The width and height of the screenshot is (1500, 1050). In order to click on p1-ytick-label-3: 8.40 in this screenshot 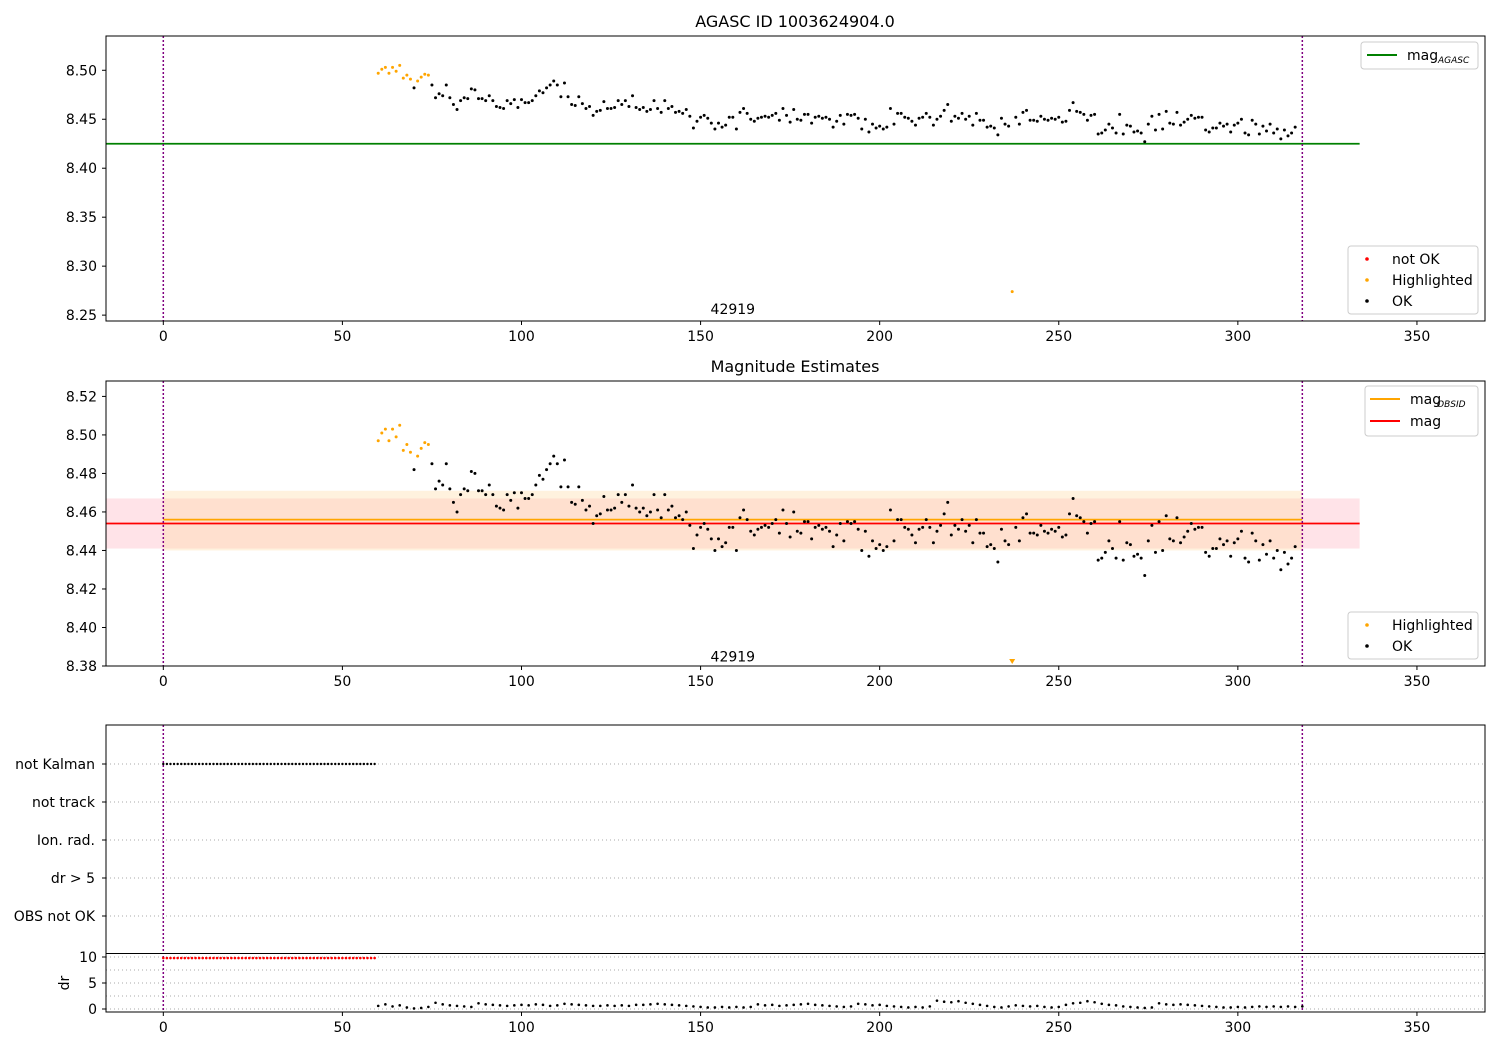, I will do `click(81, 169)`.